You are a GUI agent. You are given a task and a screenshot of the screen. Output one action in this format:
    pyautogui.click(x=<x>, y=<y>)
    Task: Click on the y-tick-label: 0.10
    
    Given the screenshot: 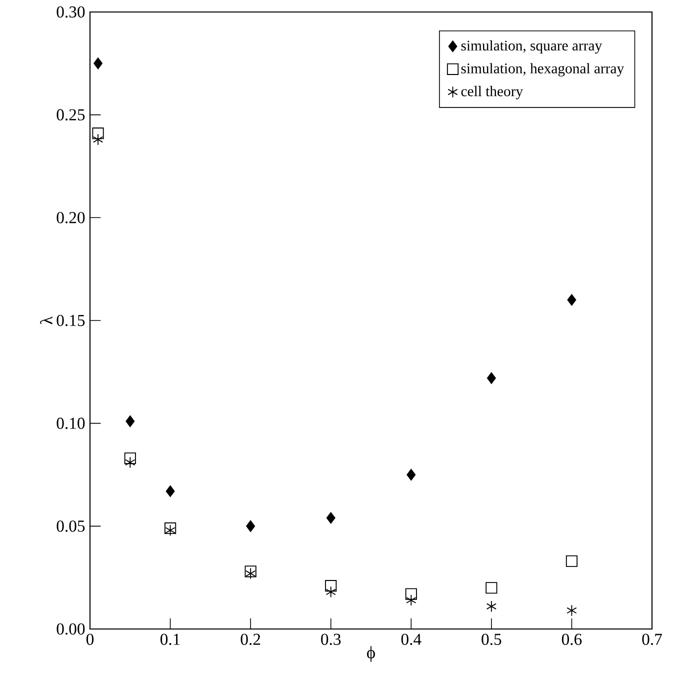 What is the action you would take?
    pyautogui.click(x=70, y=423)
    